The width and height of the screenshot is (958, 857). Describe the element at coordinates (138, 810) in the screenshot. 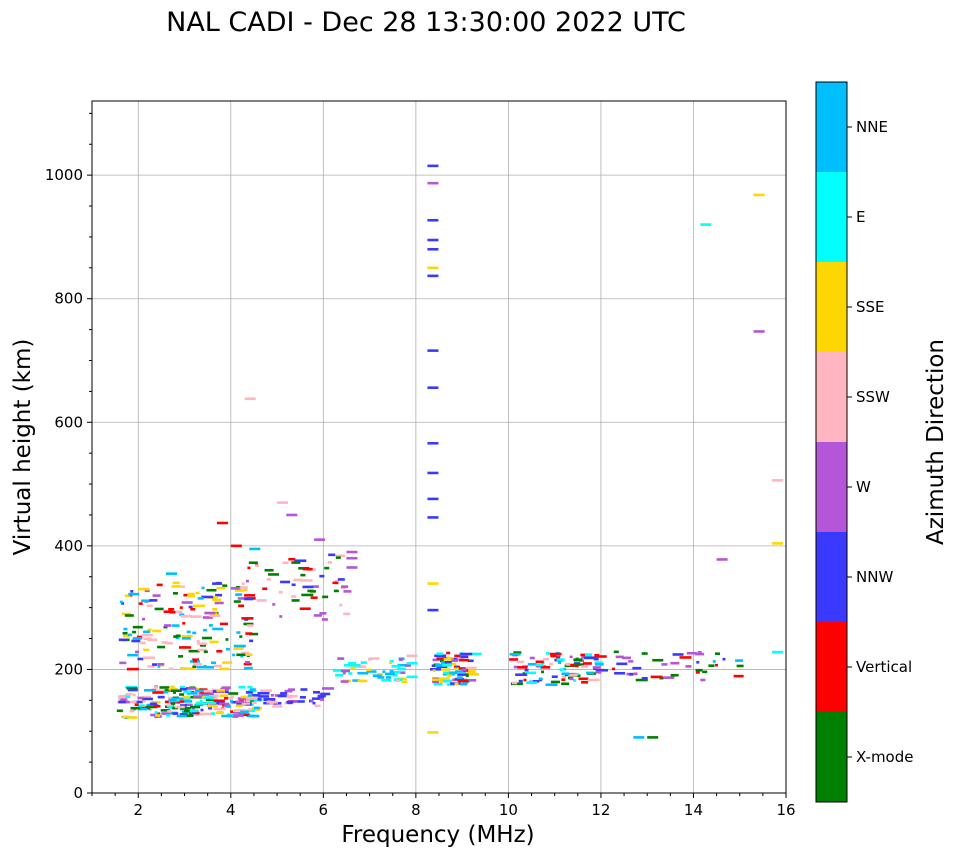

I see `x-tick-label: 2` at that location.